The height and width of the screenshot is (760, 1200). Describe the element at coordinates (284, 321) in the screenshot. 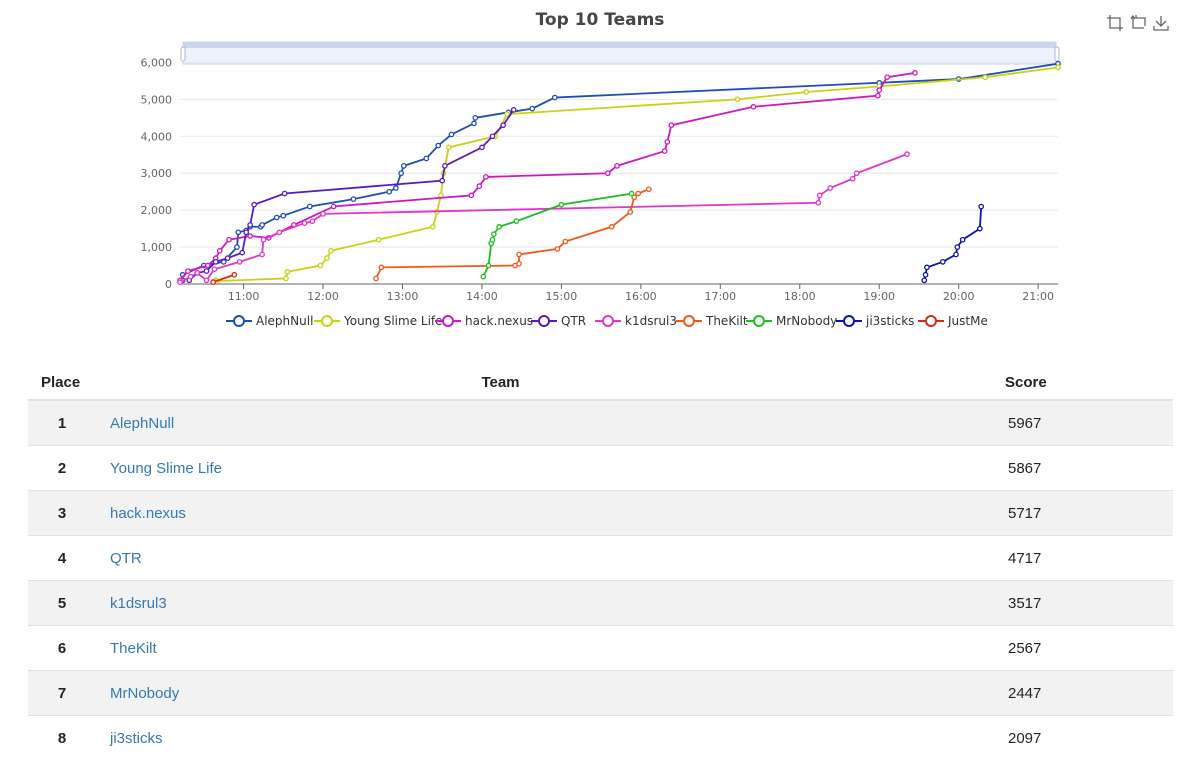

I see `legend-label: AlephNull` at that location.